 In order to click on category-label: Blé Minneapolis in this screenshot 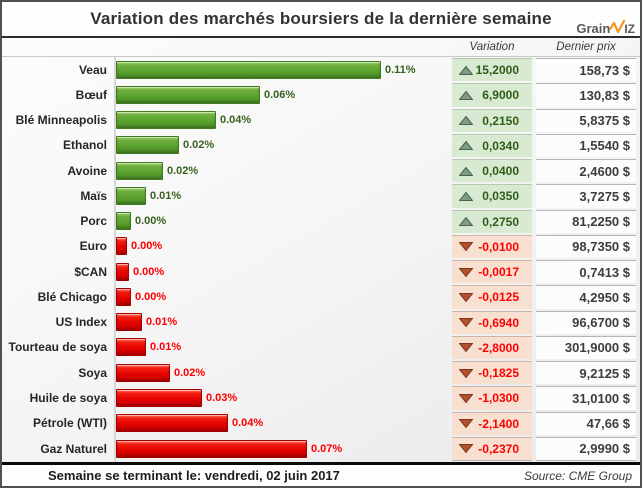, I will do `click(61, 120)`.